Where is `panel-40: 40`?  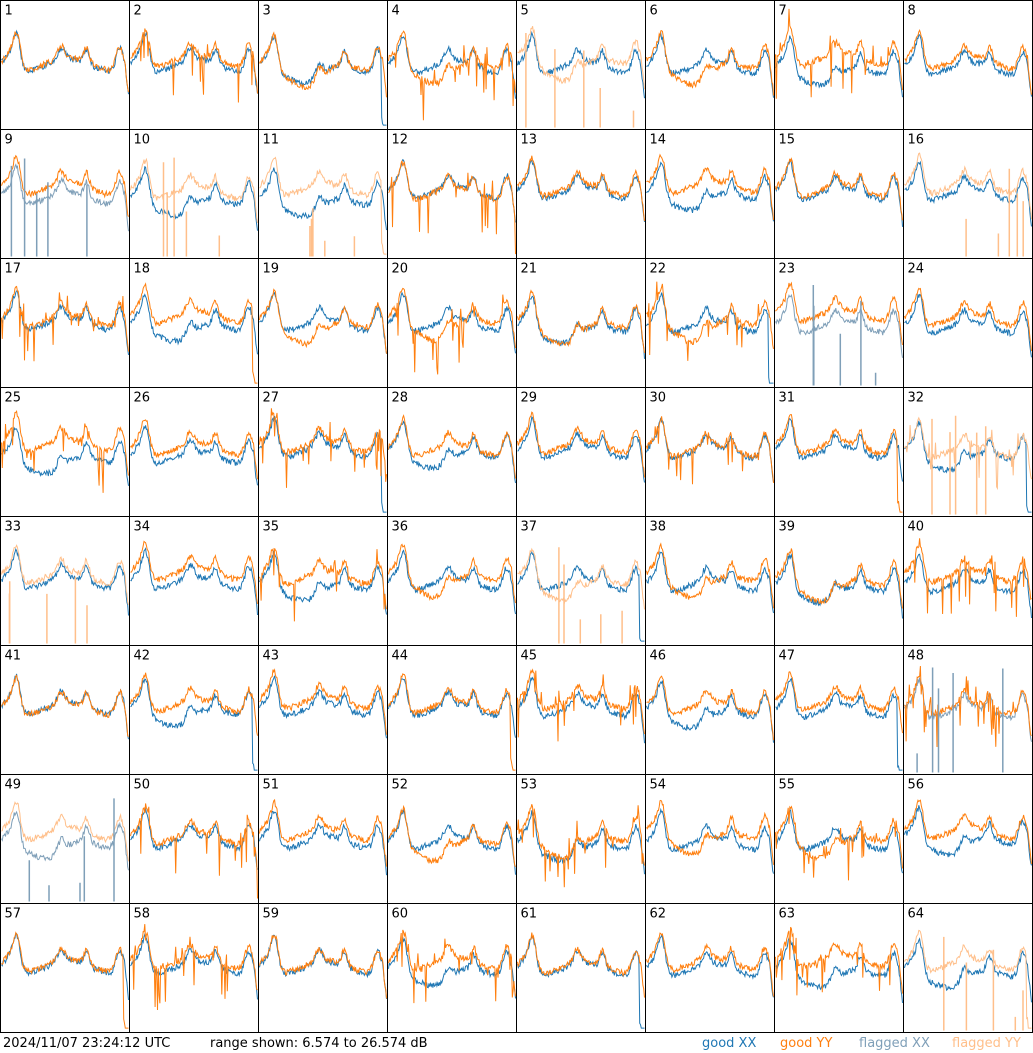 panel-40: 40 is located at coordinates (968, 581).